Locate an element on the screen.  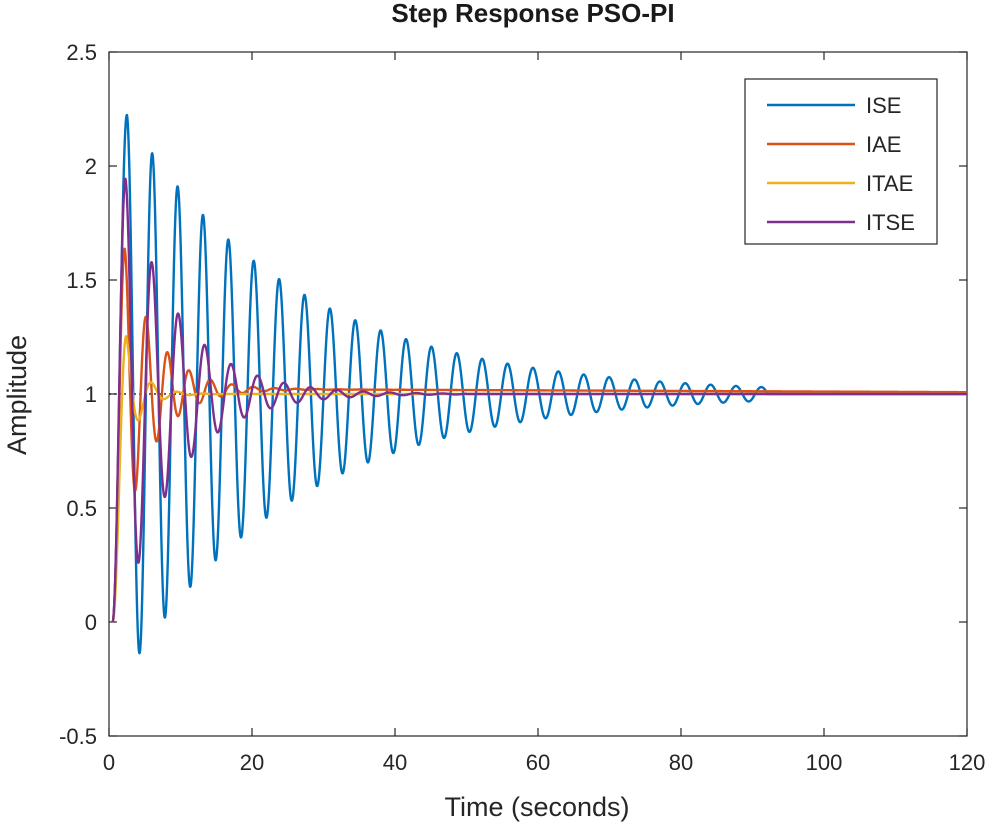
y-tick-label: 1.5 is located at coordinates (81, 280).